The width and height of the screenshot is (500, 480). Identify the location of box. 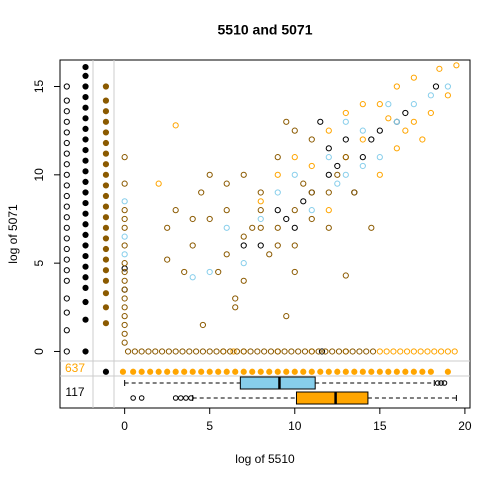
(332, 398).